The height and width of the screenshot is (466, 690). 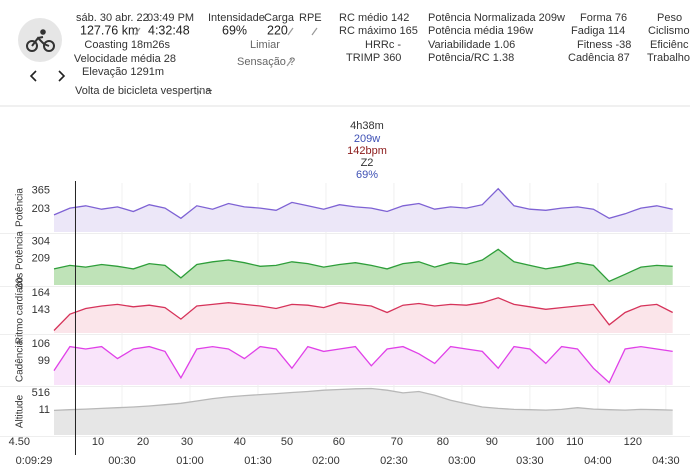 I want to click on distance-tick-label: 10, so click(x=98, y=442).